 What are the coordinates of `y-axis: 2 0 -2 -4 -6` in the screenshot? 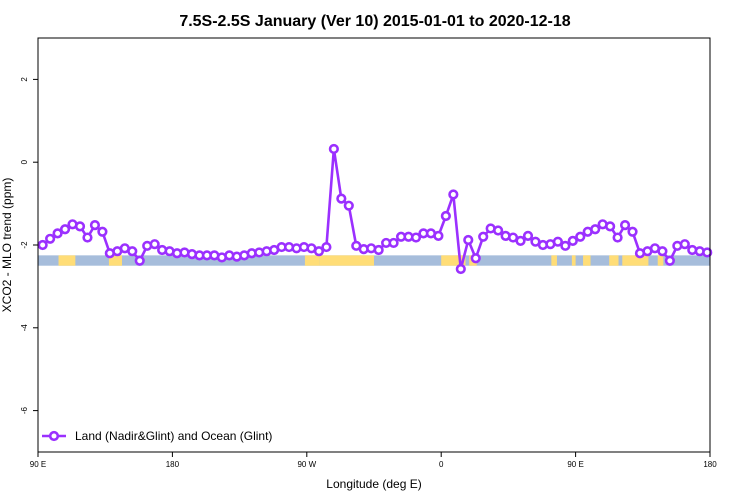 It's located at (29, 245).